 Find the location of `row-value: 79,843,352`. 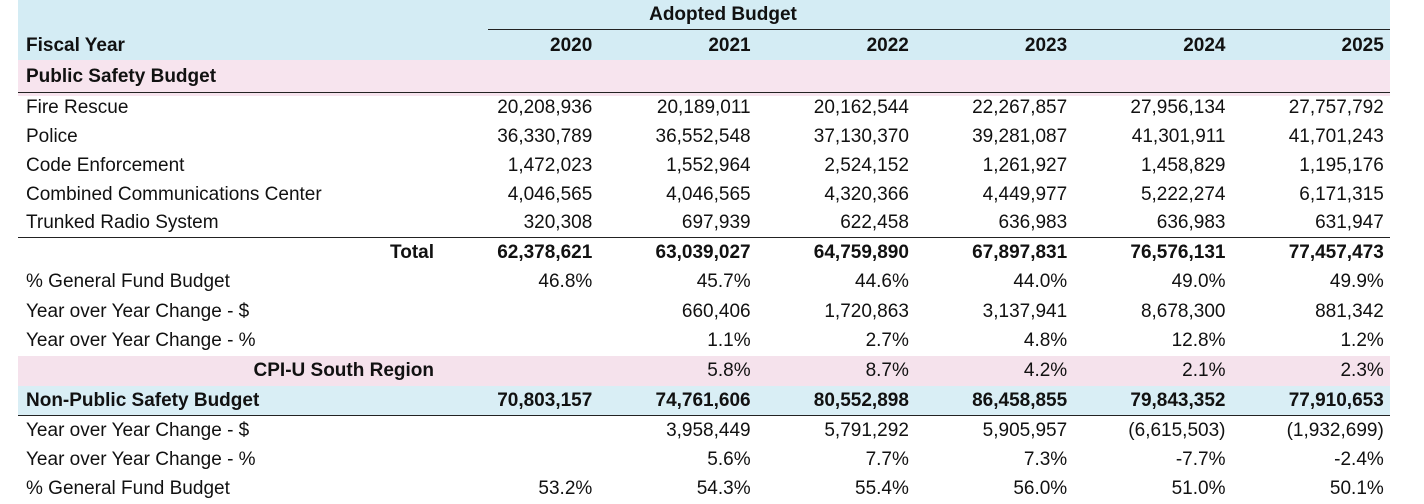

row-value: 79,843,352 is located at coordinates (1178, 400).